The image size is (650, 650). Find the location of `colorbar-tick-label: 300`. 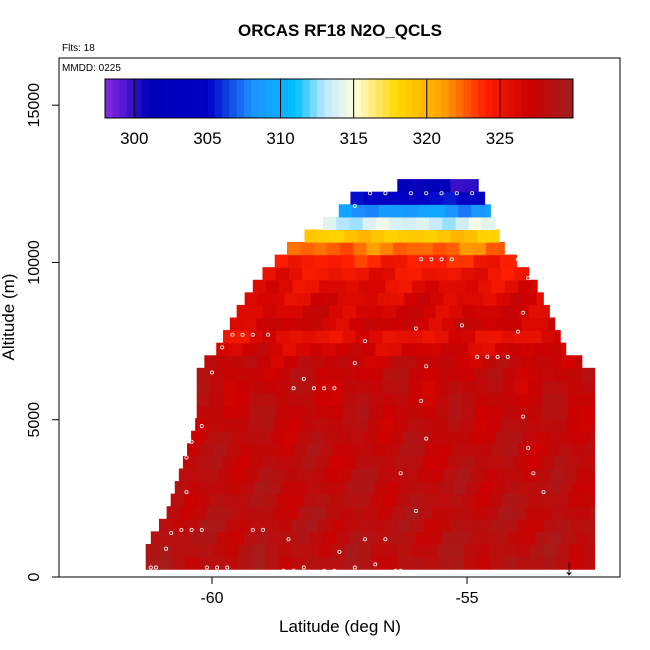

colorbar-tick-label: 300 is located at coordinates (134, 138).